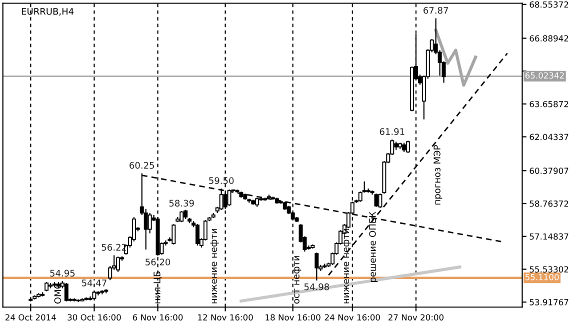 Image resolution: width=572 pixels, height=325 pixels. I want to click on annotation: 59.50, so click(221, 180).